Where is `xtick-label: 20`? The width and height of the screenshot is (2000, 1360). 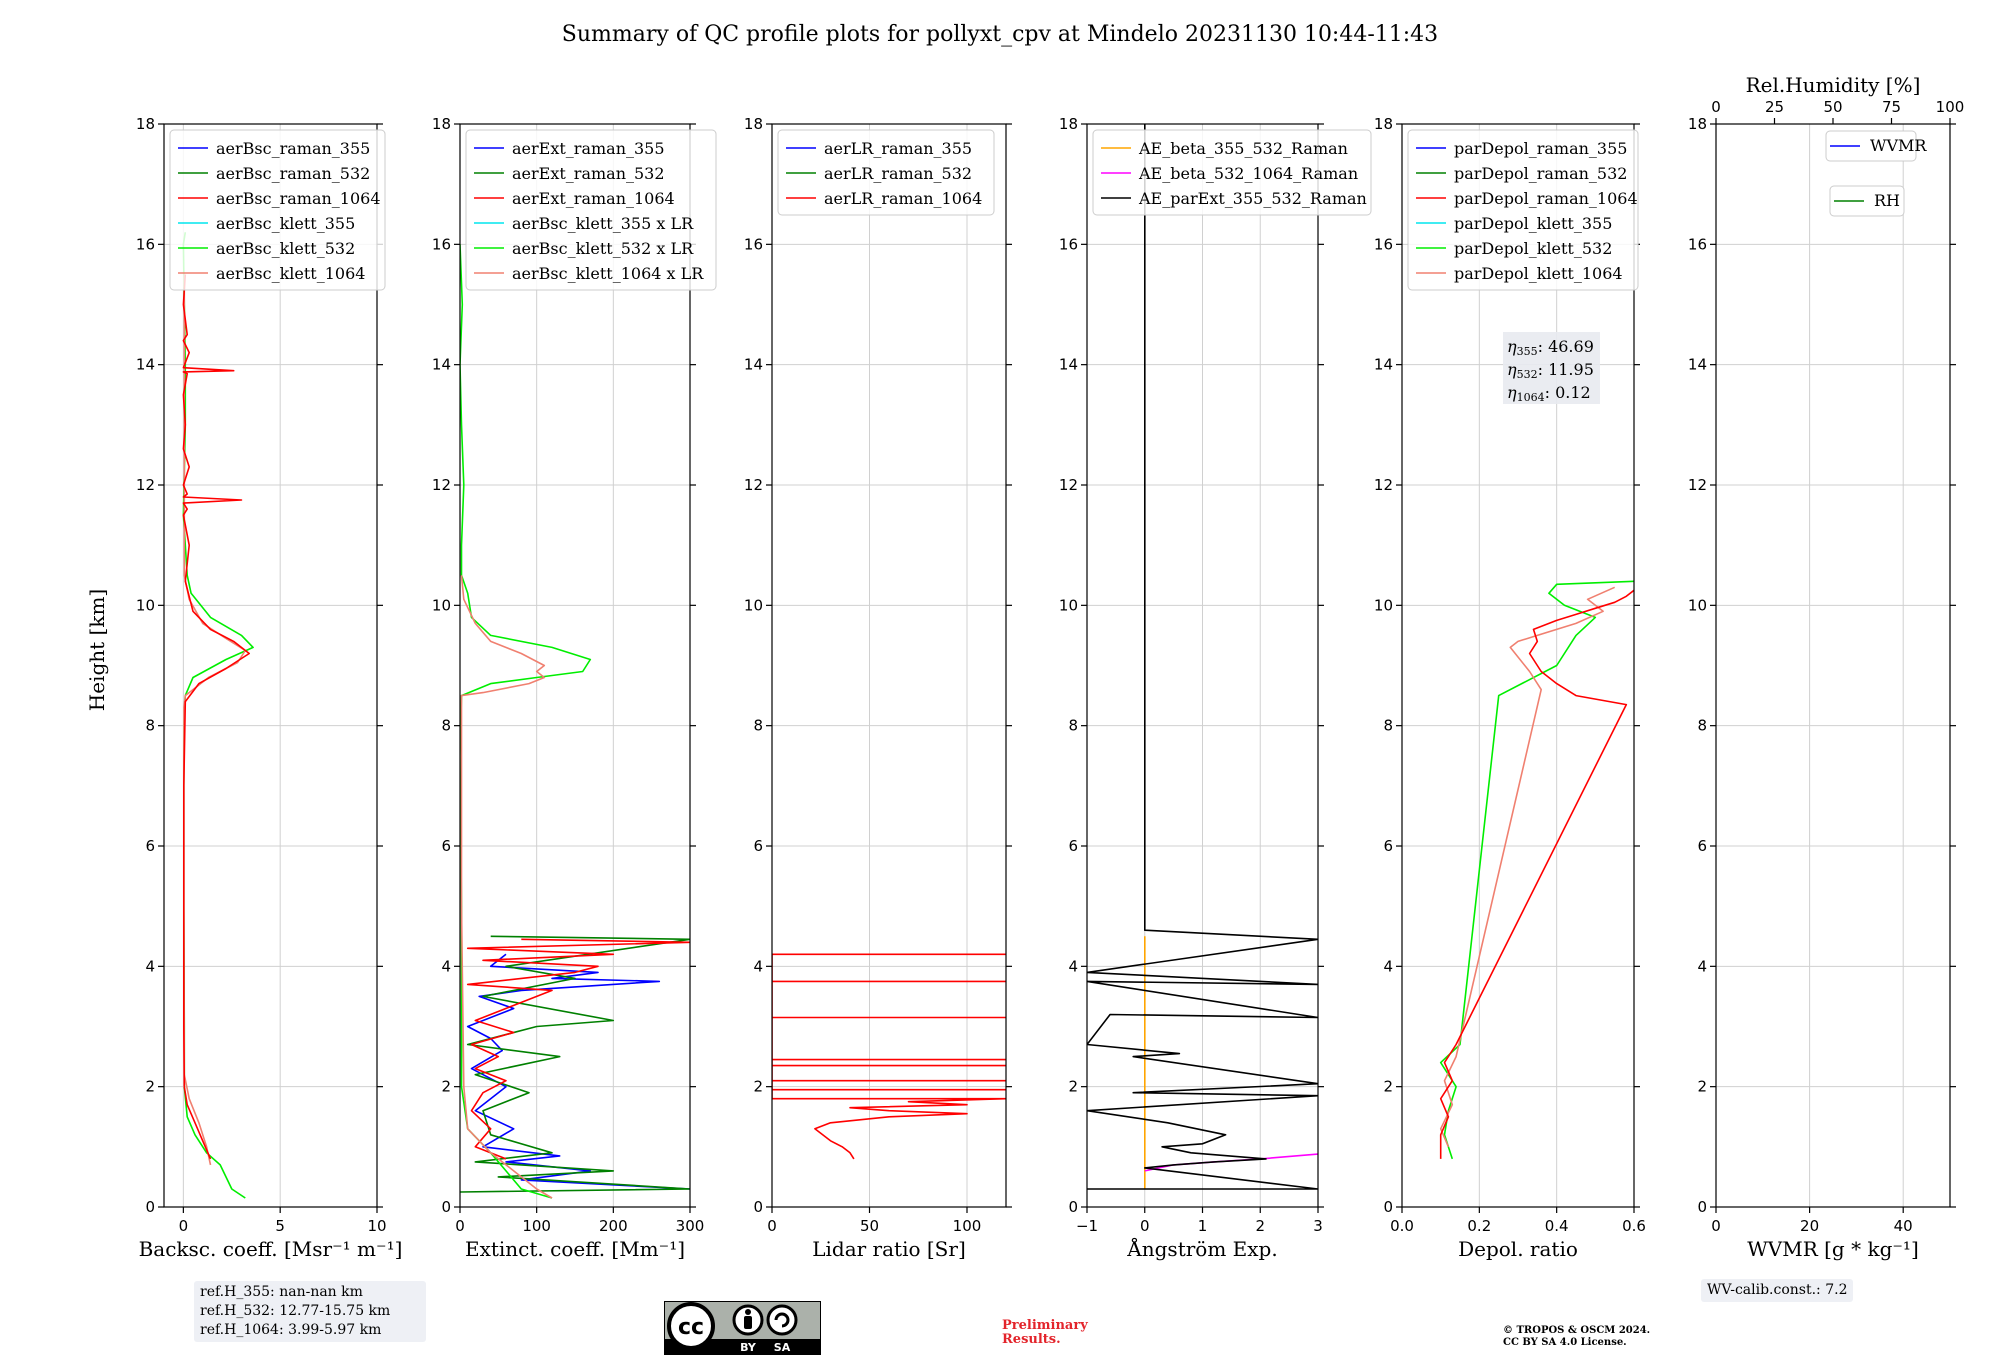
xtick-label: 20 is located at coordinates (1809, 1226).